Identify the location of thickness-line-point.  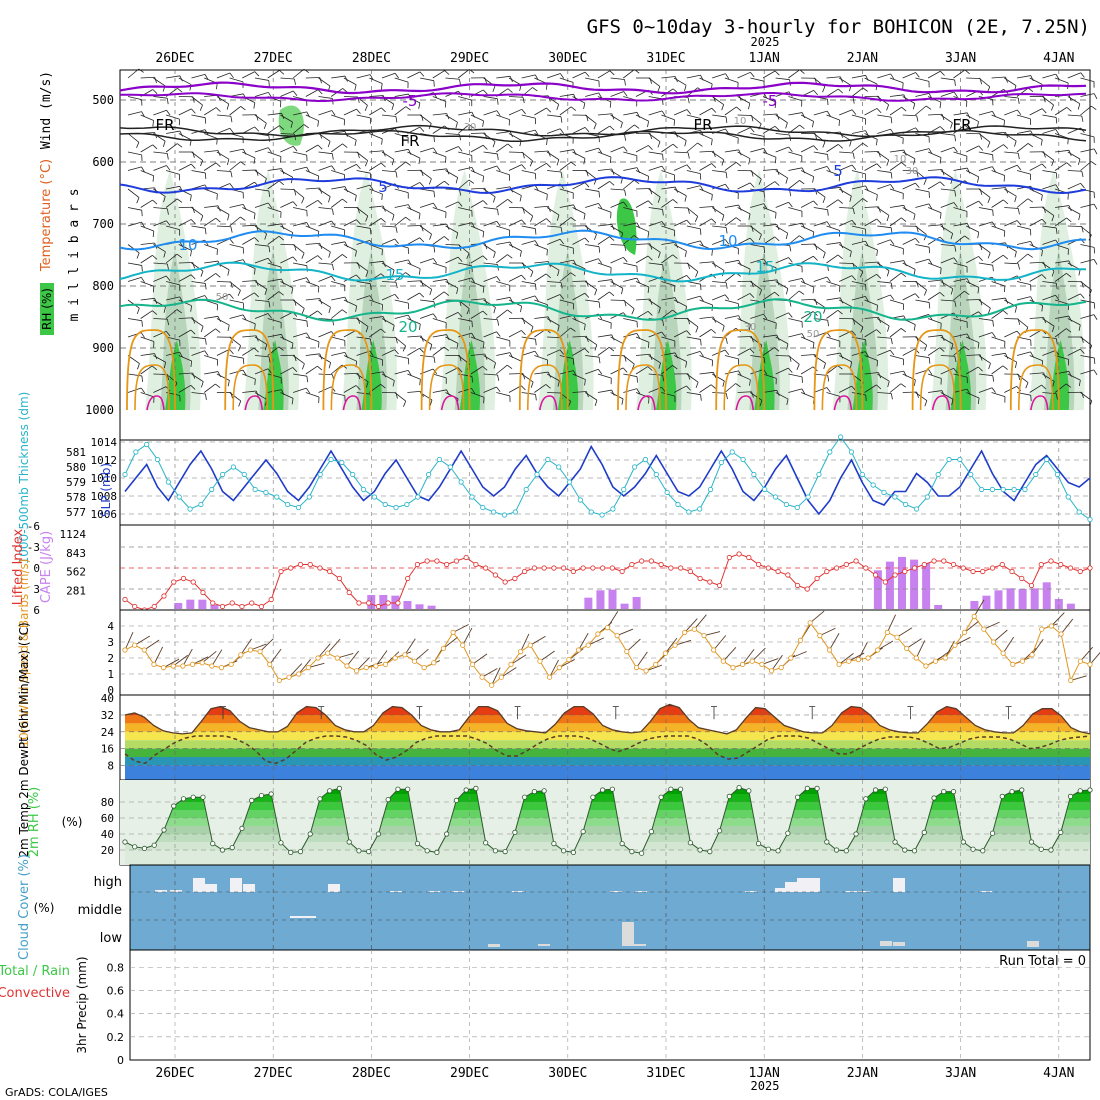
(775, 497).